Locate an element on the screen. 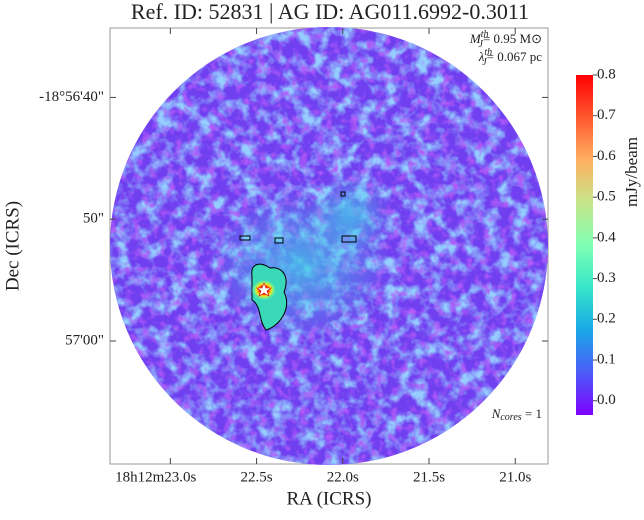 The height and width of the screenshot is (520, 644). annotation: Mth J= 0.95 M⊙ is located at coordinates (505, 39).